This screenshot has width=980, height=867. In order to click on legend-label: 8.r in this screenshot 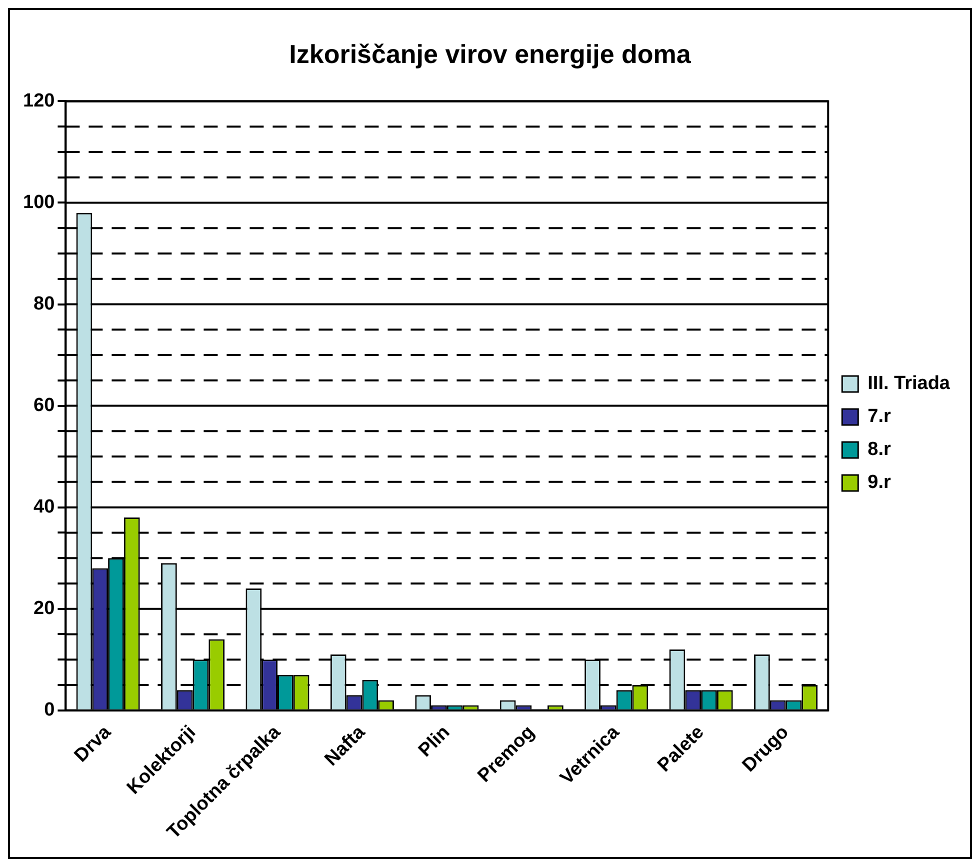, I will do `click(880, 449)`.